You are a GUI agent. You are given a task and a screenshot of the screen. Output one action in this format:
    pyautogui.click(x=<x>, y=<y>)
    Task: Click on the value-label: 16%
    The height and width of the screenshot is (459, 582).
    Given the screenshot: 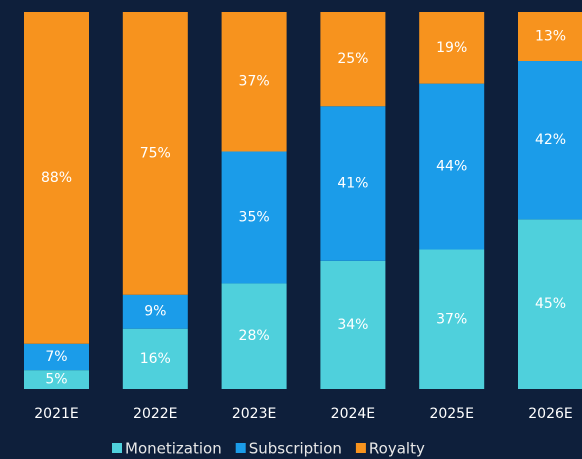 What is the action you would take?
    pyautogui.click(x=155, y=359)
    